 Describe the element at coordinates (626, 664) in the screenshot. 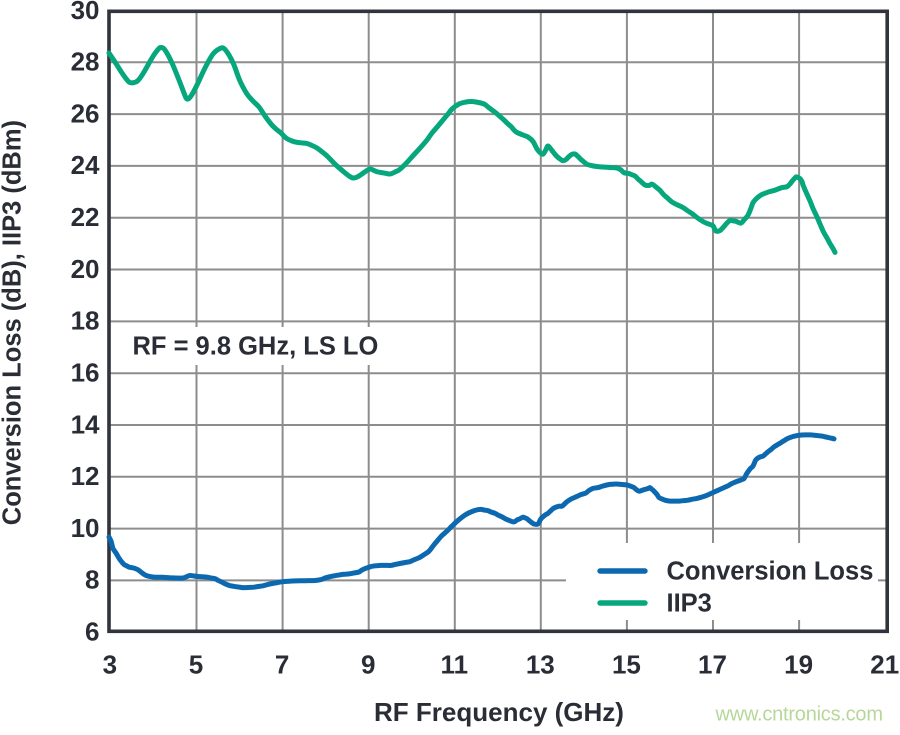

I see `svg-text: 15` at that location.